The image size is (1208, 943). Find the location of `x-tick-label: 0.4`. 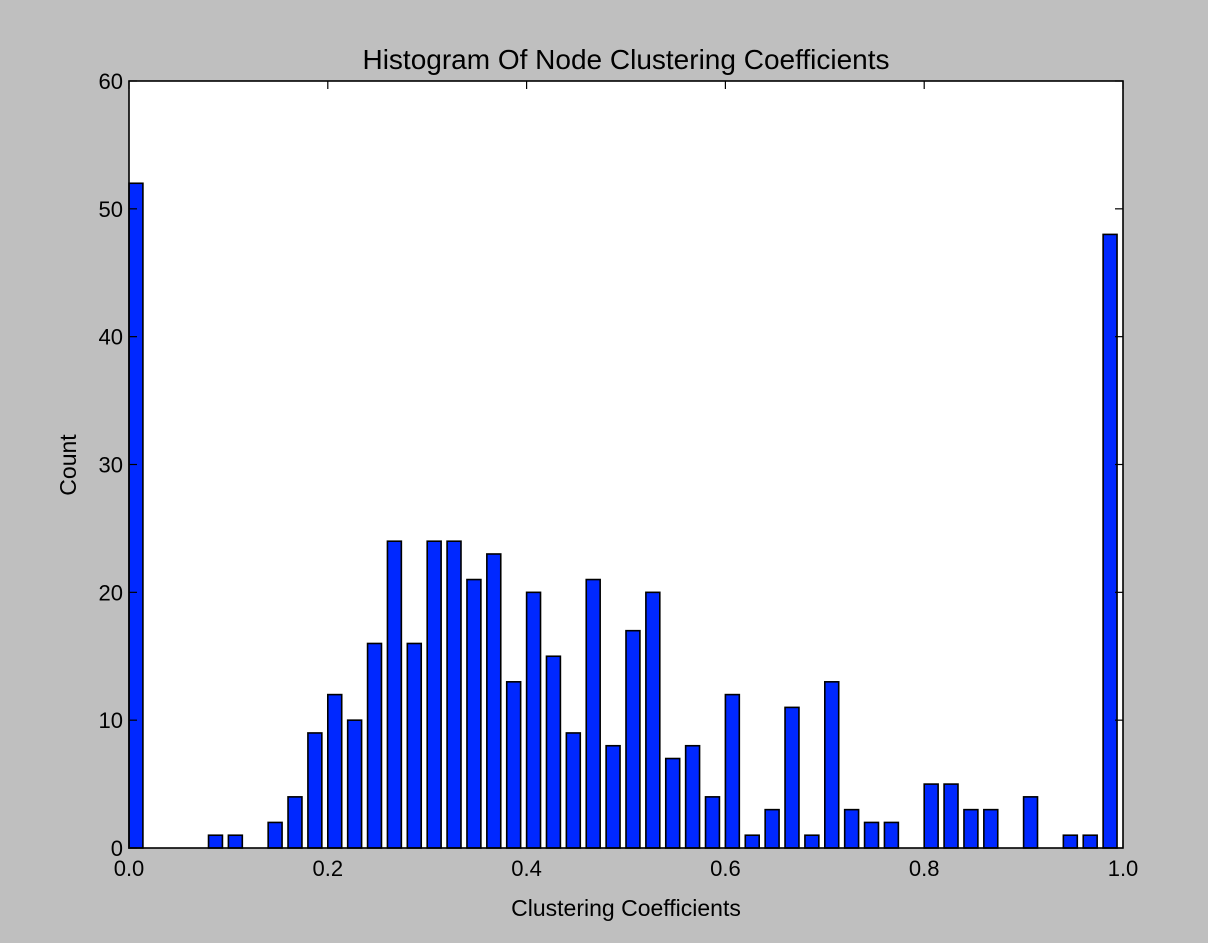

x-tick-label: 0.4 is located at coordinates (526, 868).